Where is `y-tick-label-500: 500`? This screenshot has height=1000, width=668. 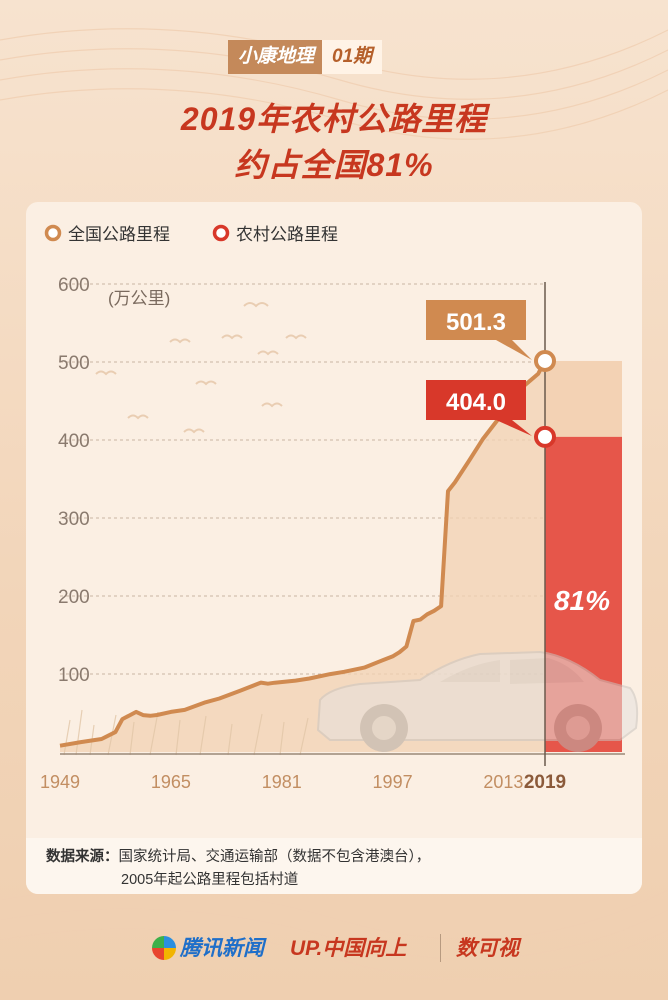 y-tick-label-500: 500 is located at coordinates (74, 363).